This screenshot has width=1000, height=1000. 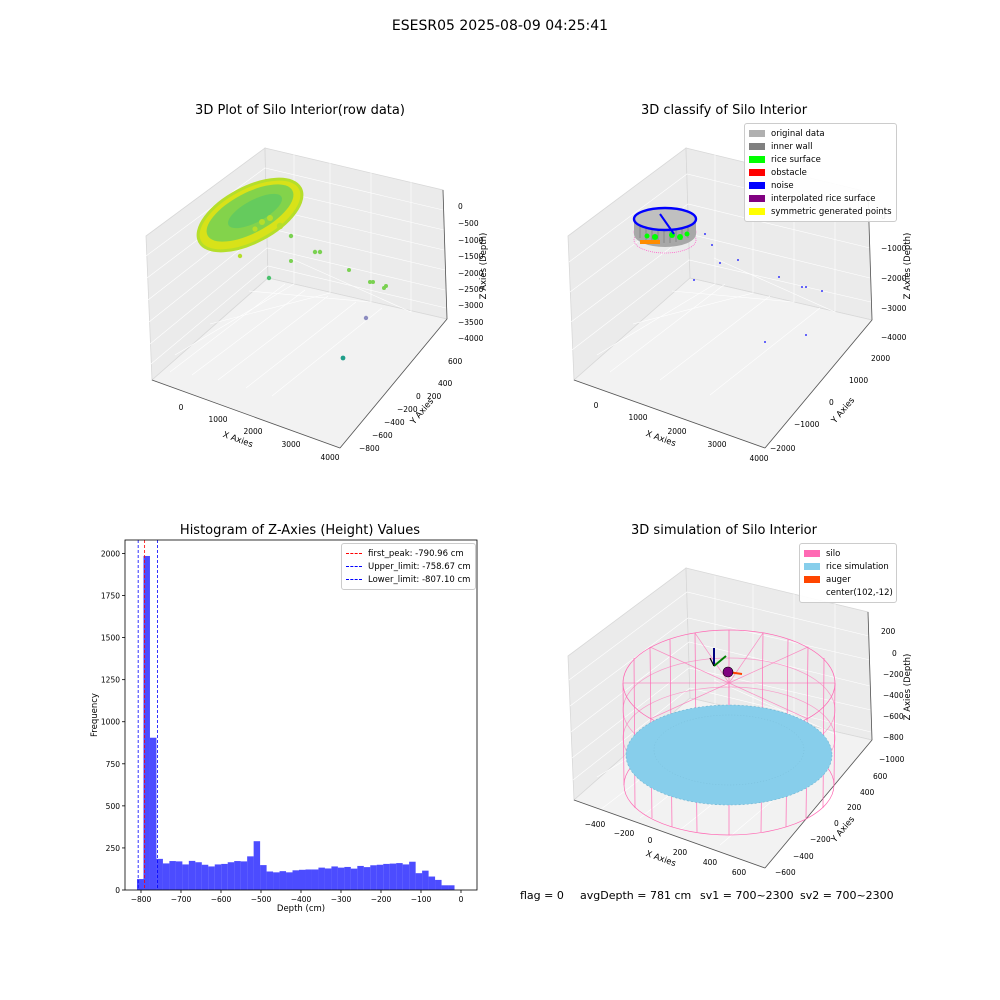 What do you see at coordinates (728, 672) in the screenshot?
I see `center-point` at bounding box center [728, 672].